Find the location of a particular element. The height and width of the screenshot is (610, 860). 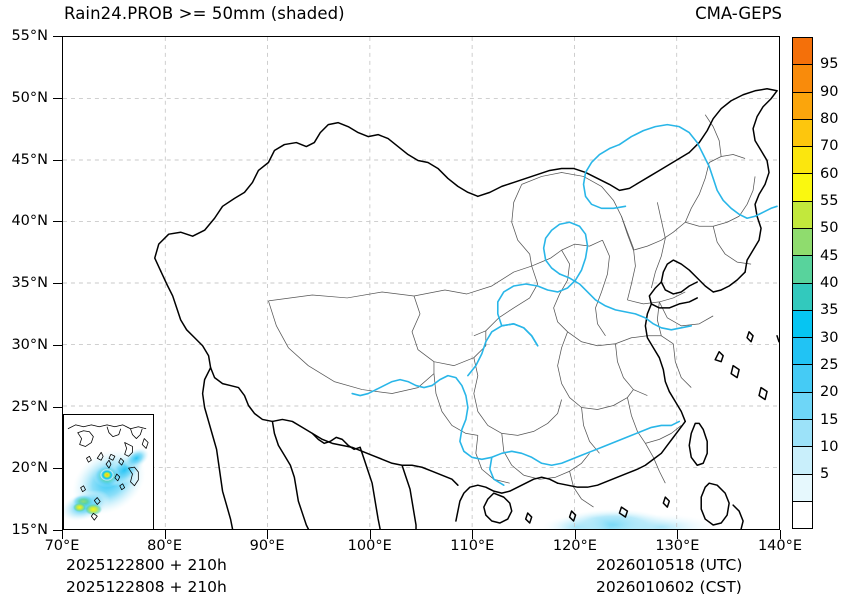

colorbar-label-15: 15 is located at coordinates (829, 419).